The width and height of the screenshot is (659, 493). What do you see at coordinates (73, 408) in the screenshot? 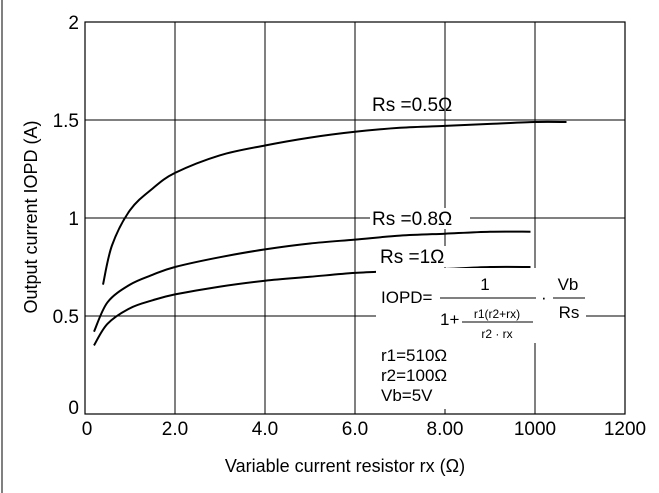
I see `y-tick-label: 0` at bounding box center [73, 408].